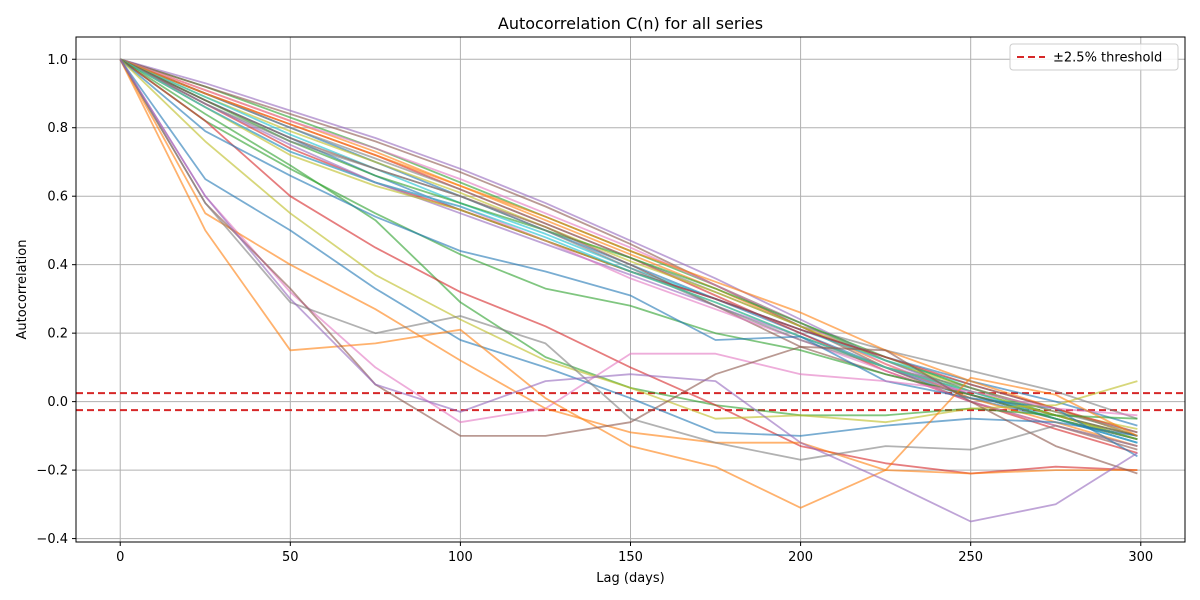  What do you see at coordinates (630, 578) in the screenshot?
I see `x-axis-label: Lag (days)` at bounding box center [630, 578].